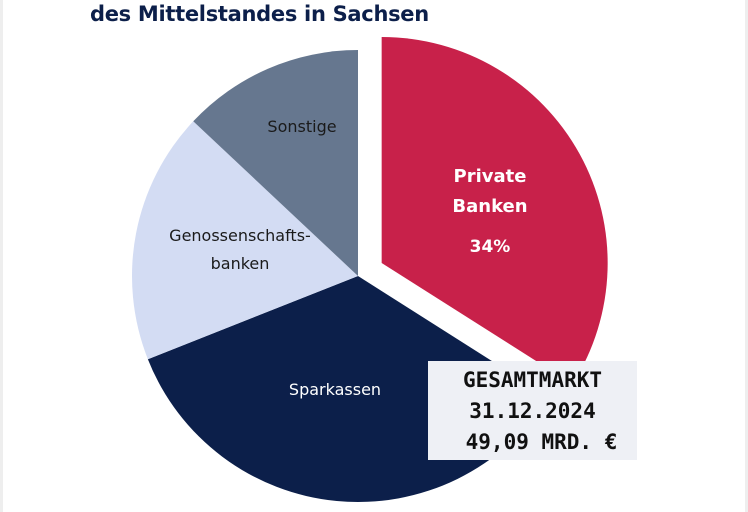 This screenshot has height=512, width=748. Describe the element at coordinates (490, 176) in the screenshot. I see `slice-label: Private` at that location.